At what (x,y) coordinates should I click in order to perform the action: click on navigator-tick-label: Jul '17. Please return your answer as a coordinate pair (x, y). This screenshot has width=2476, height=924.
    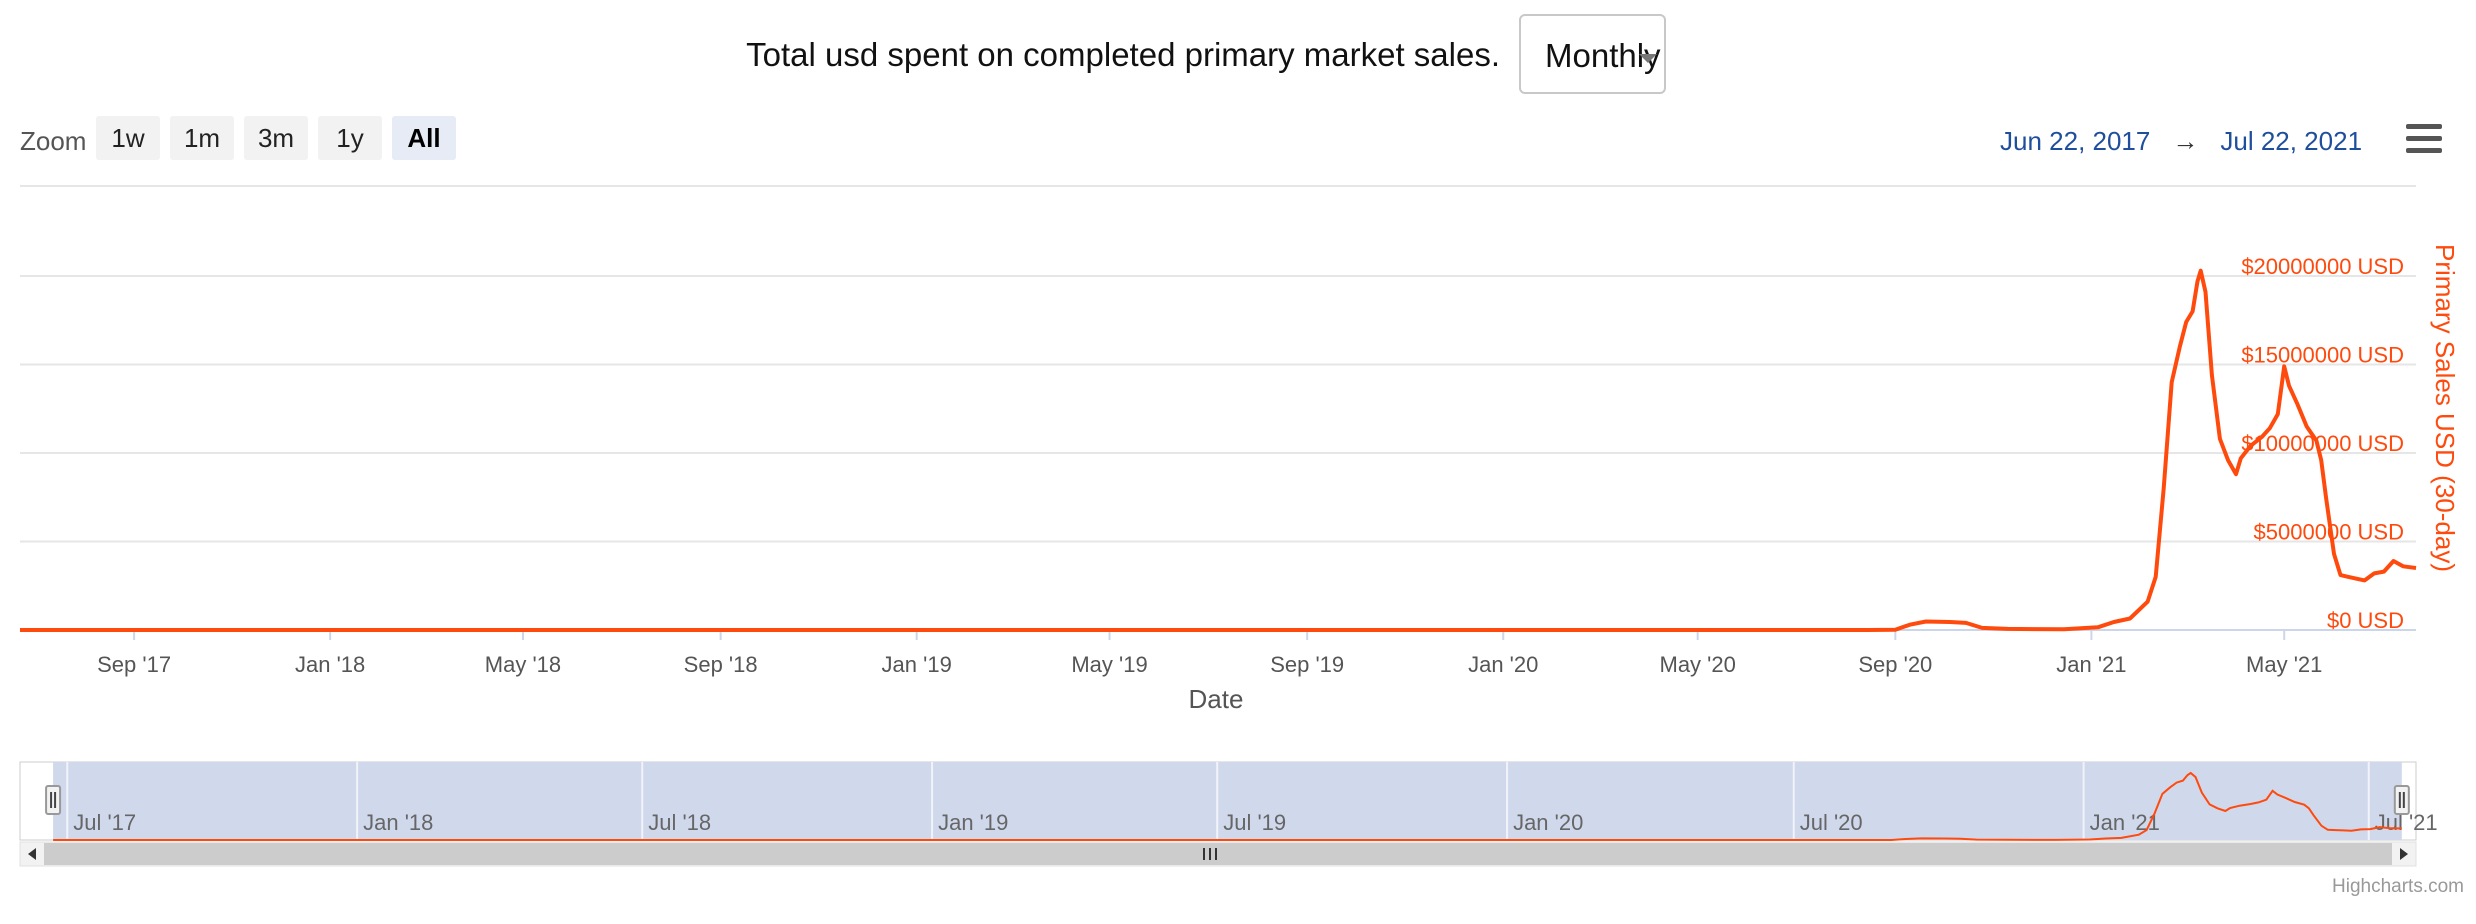
    Looking at the image, I should click on (104, 822).